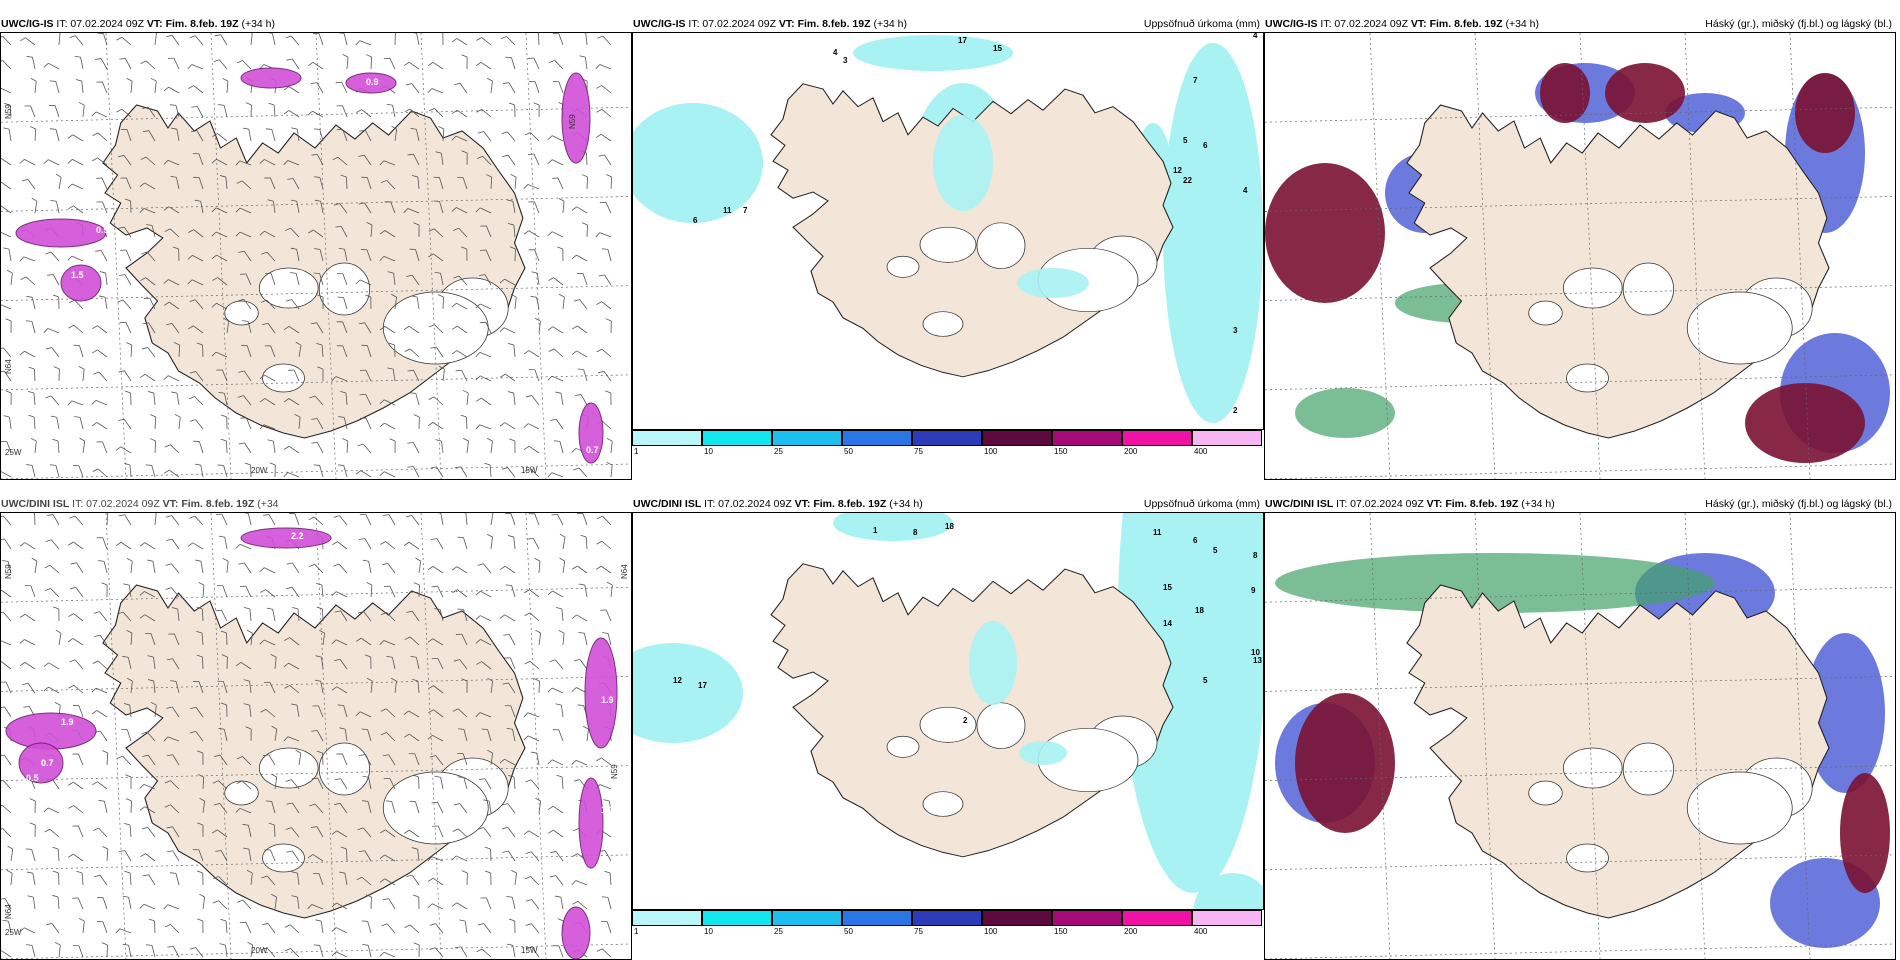 The height and width of the screenshot is (960, 1900). I want to click on precip-value: 22, so click(1187, 180).